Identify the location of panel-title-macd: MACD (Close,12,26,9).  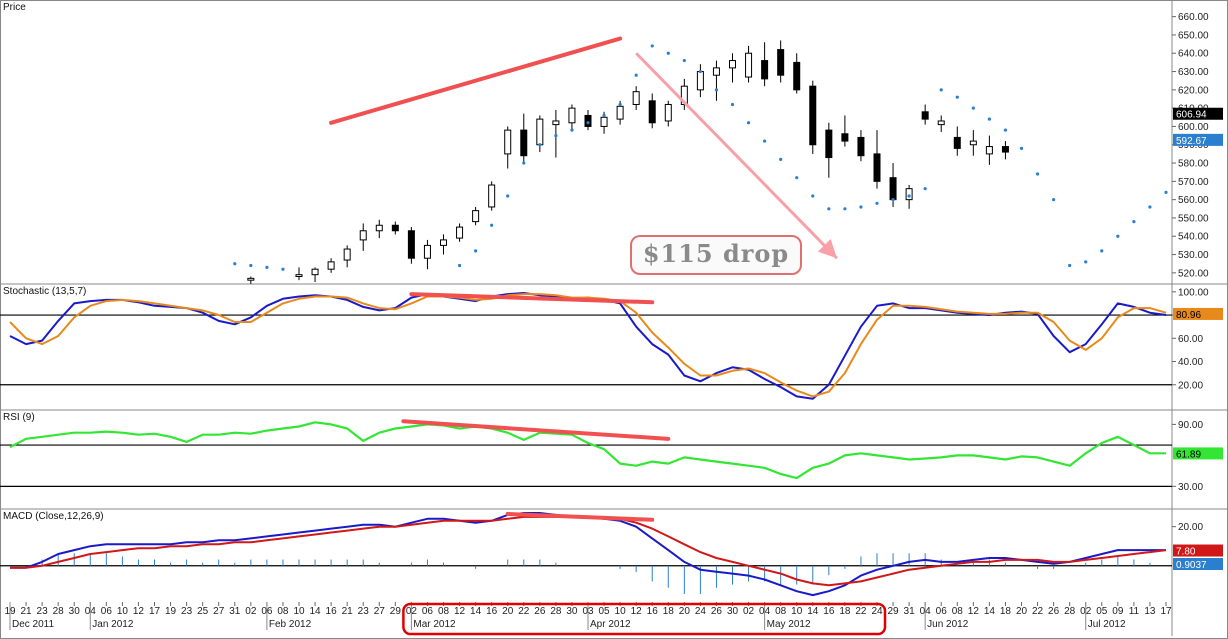
(53, 516).